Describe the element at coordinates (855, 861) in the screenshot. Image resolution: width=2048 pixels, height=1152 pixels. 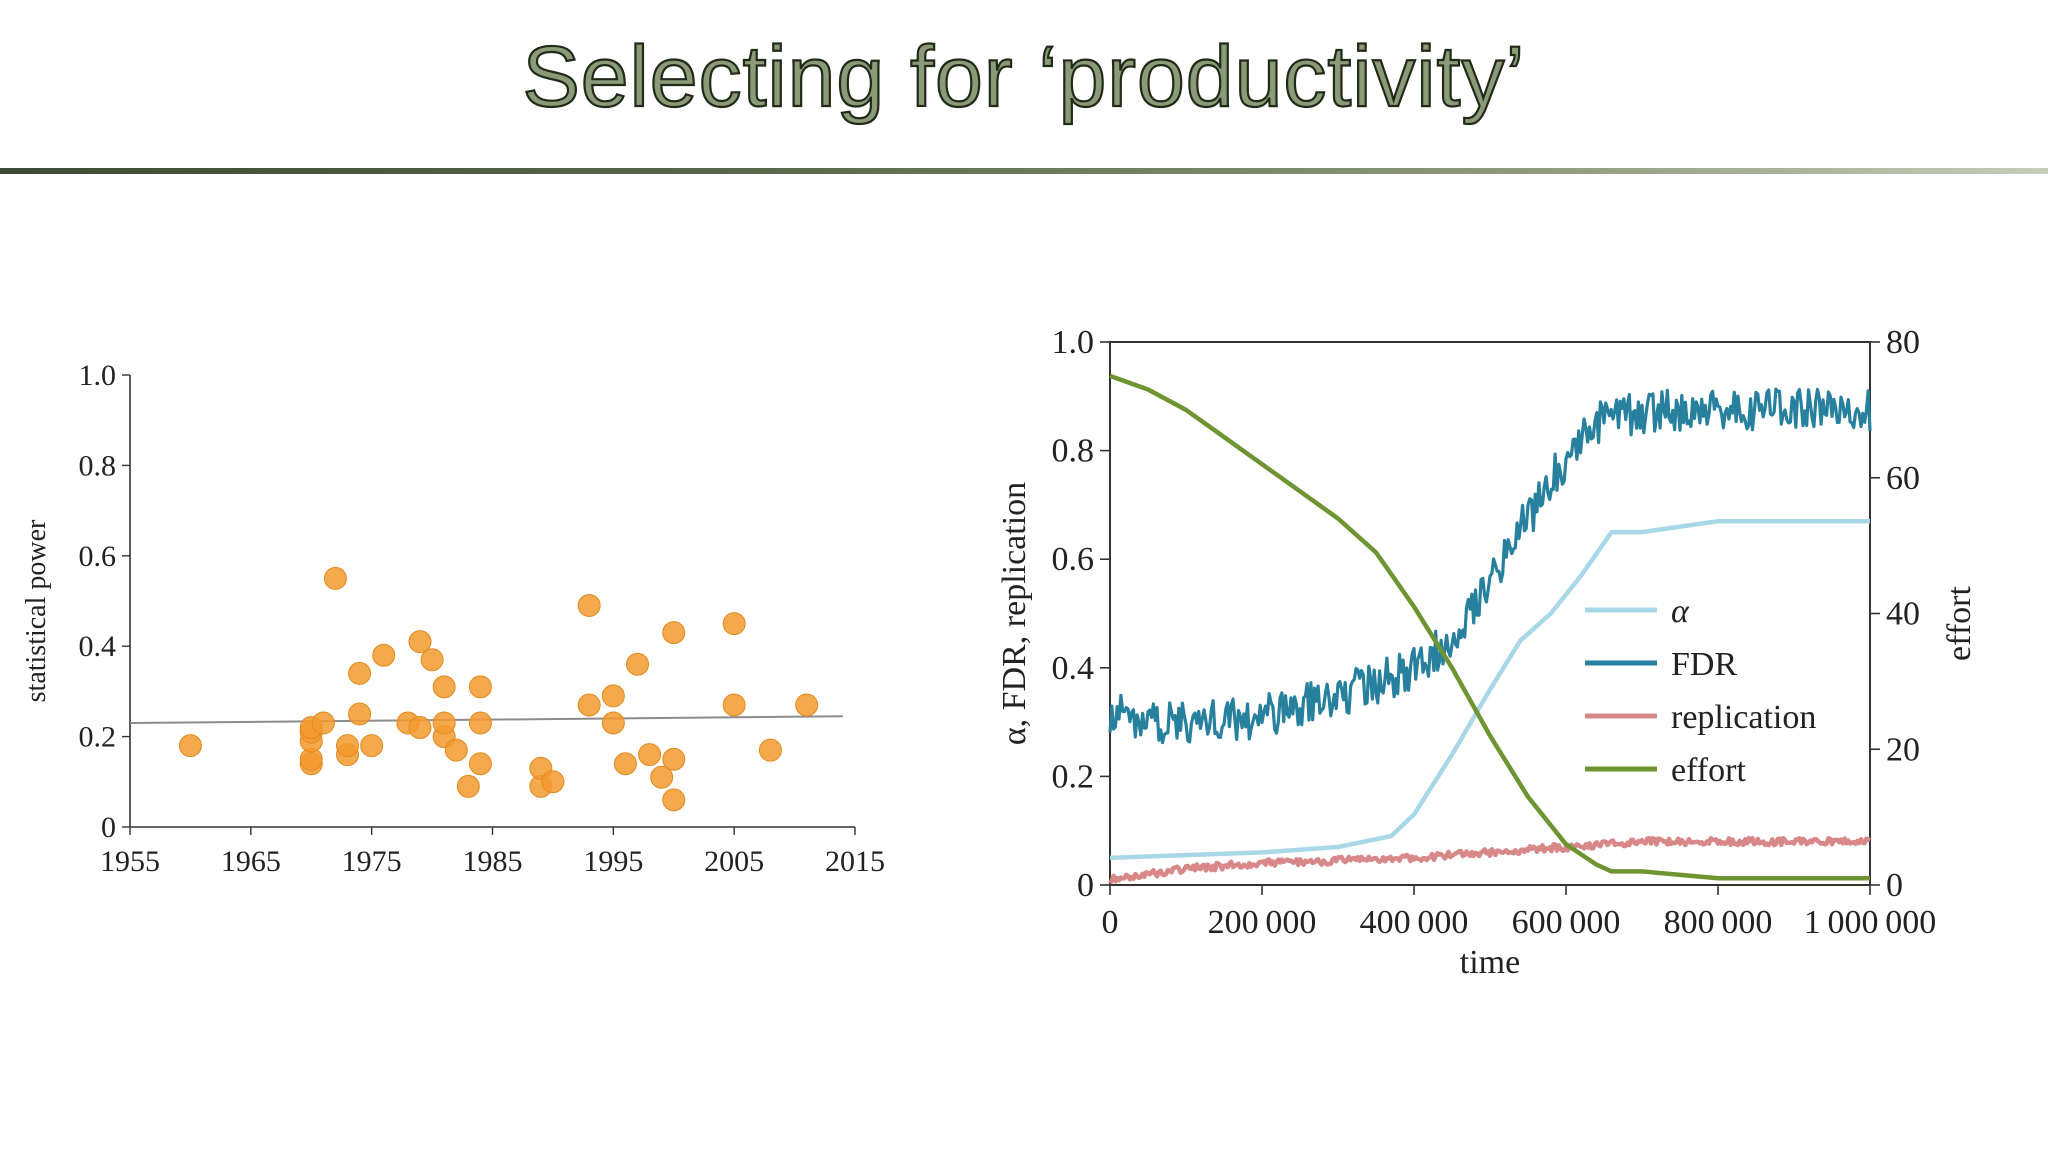
I see `x-tick-label: 2015` at that location.